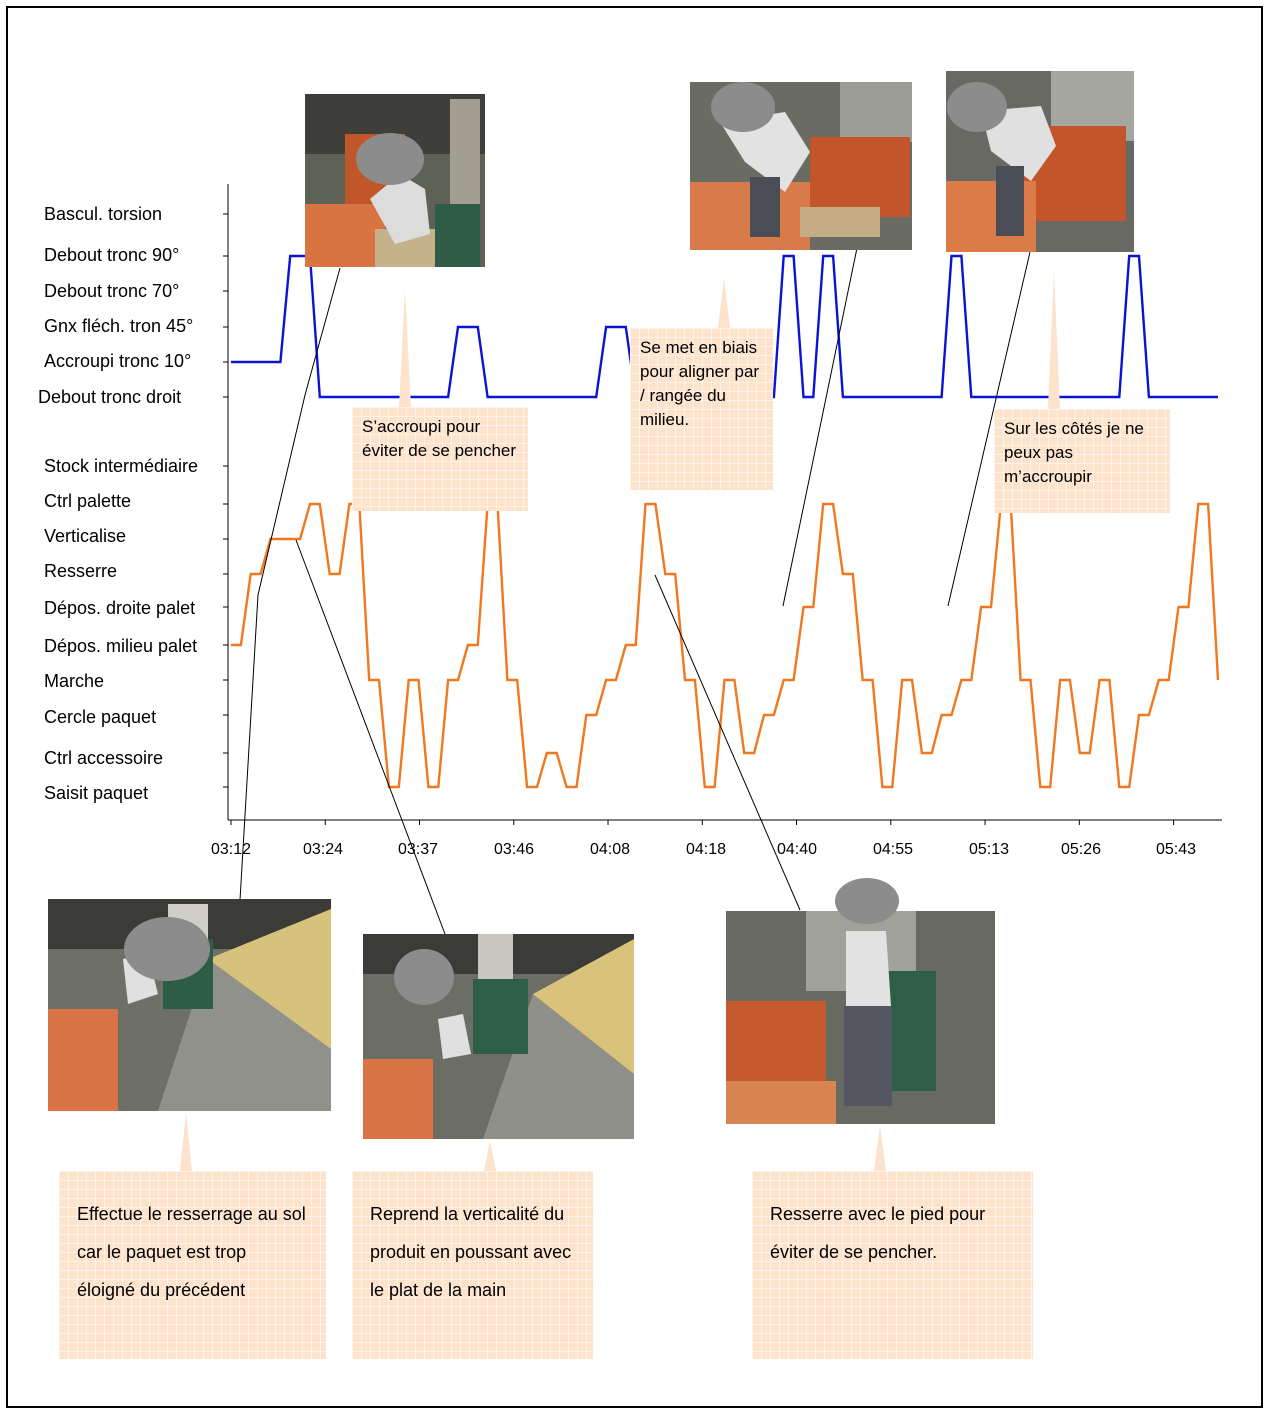  What do you see at coordinates (81, 571) in the screenshot?
I see `y-label-activity-6: Resserre` at bounding box center [81, 571].